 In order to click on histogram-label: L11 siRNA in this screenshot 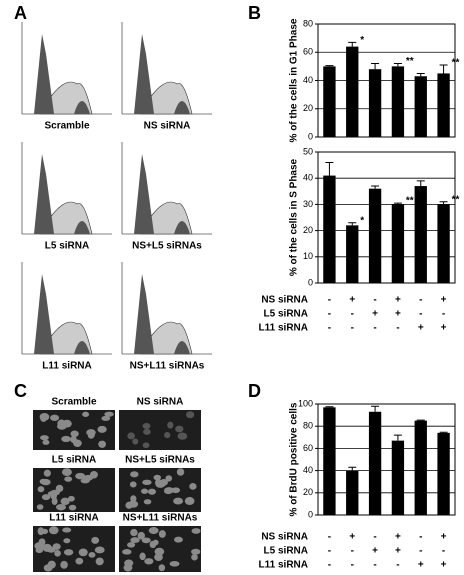, I will do `click(66, 366)`.